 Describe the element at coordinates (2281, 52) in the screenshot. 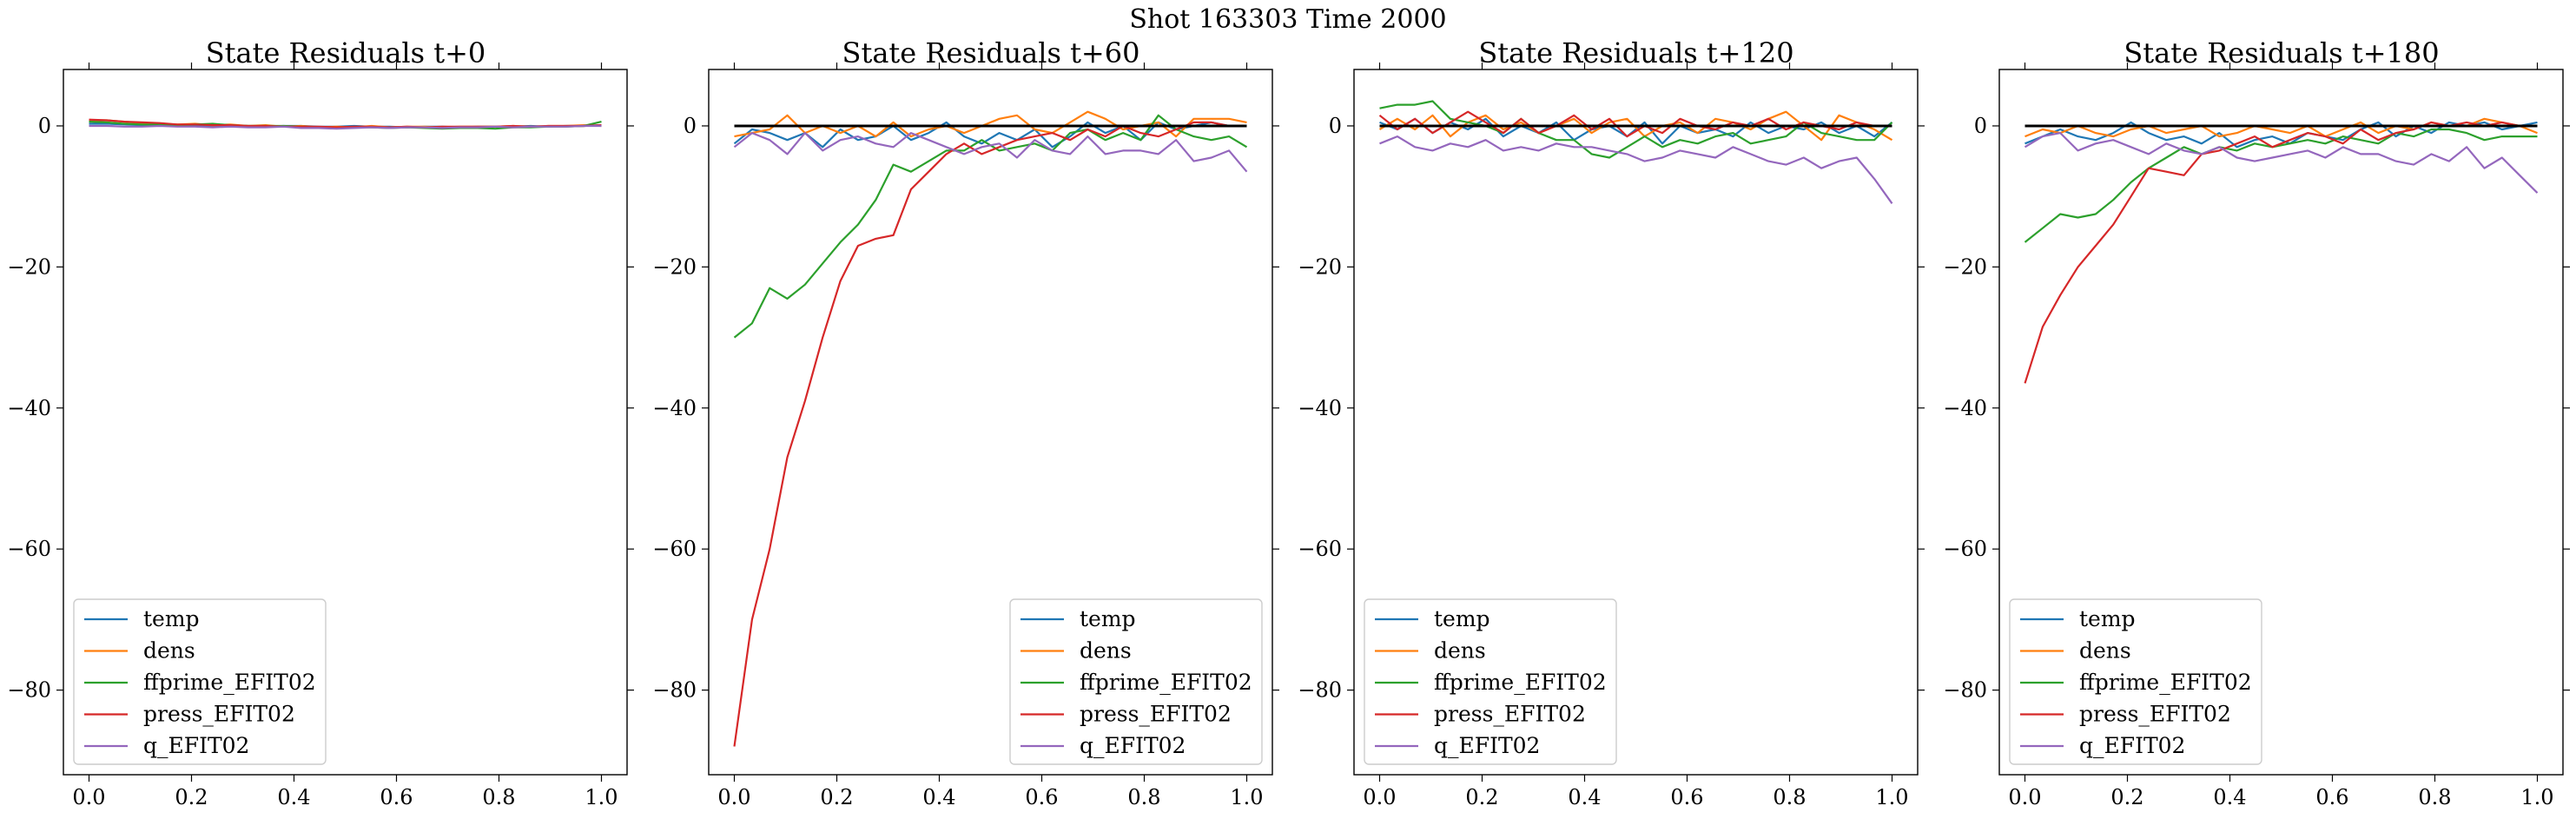

I see `subplot-title: State Residuals t+180` at that location.